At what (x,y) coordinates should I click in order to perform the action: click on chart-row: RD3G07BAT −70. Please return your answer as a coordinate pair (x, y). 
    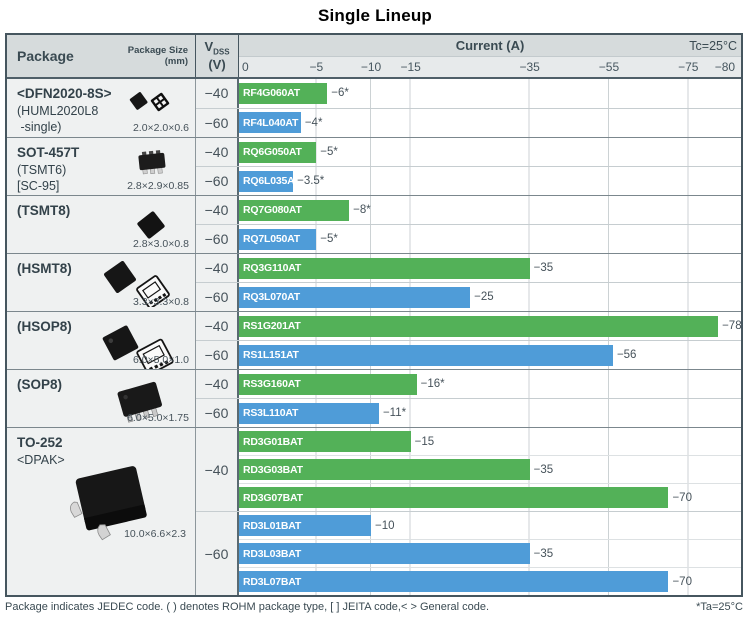
    Looking at the image, I should click on (490, 497).